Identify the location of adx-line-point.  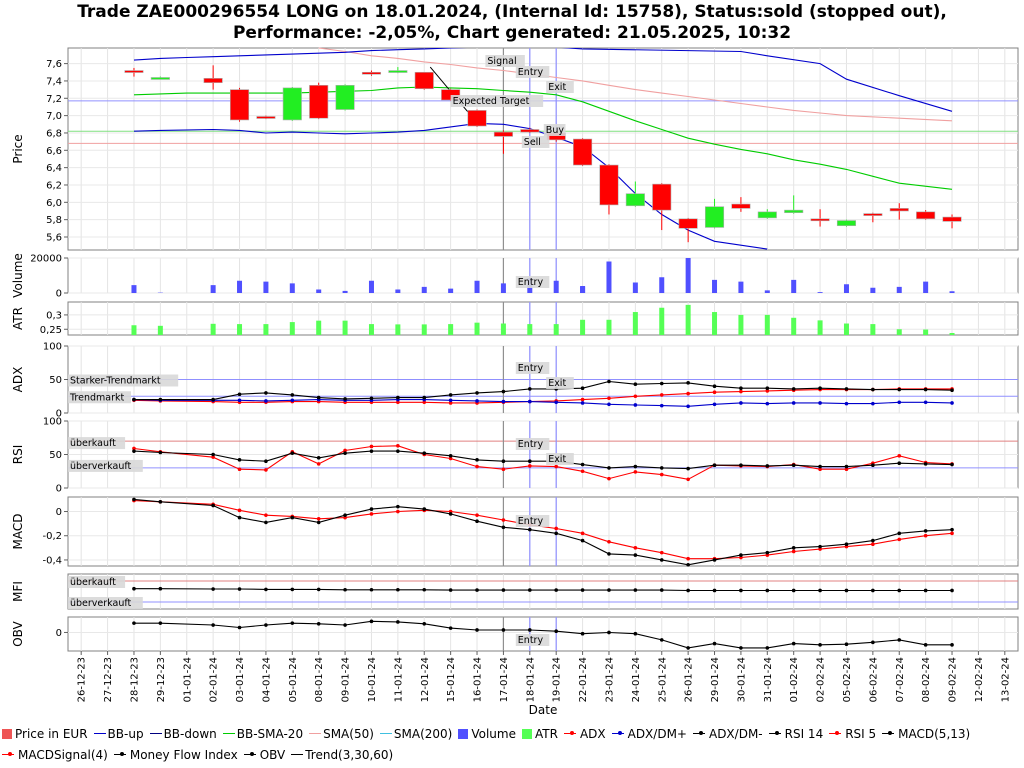
(714, 392).